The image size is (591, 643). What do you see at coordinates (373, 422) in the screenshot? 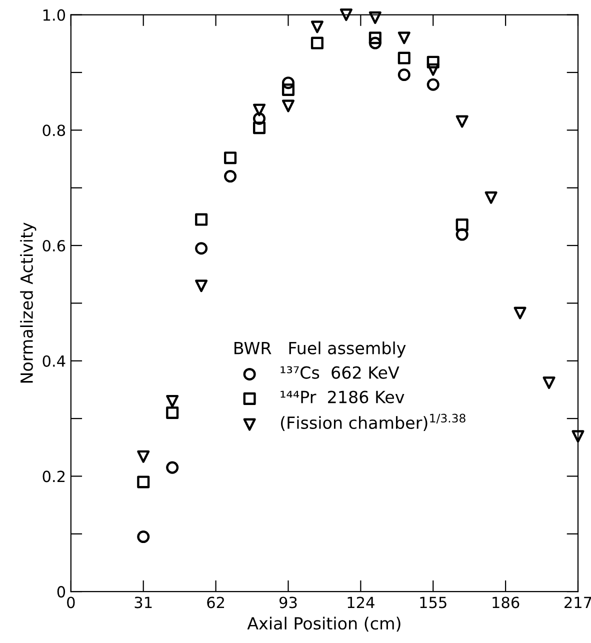
I see `legend-label: (Fission chamber)$^{1/3.38}$` at bounding box center [373, 422].